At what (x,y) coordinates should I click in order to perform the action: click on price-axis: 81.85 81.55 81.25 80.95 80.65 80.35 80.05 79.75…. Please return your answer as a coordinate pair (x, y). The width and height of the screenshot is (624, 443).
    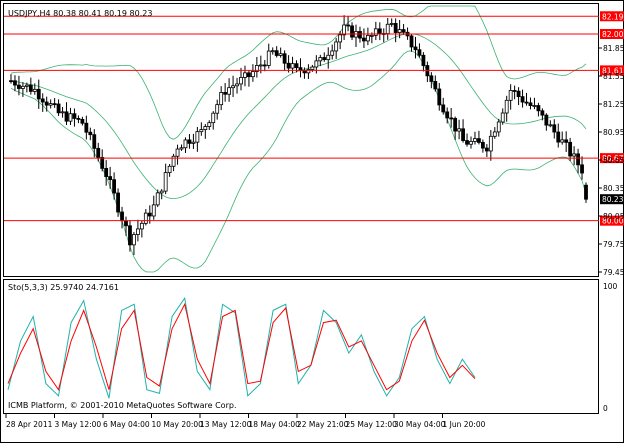
    Looking at the image, I should click on (611, 160).